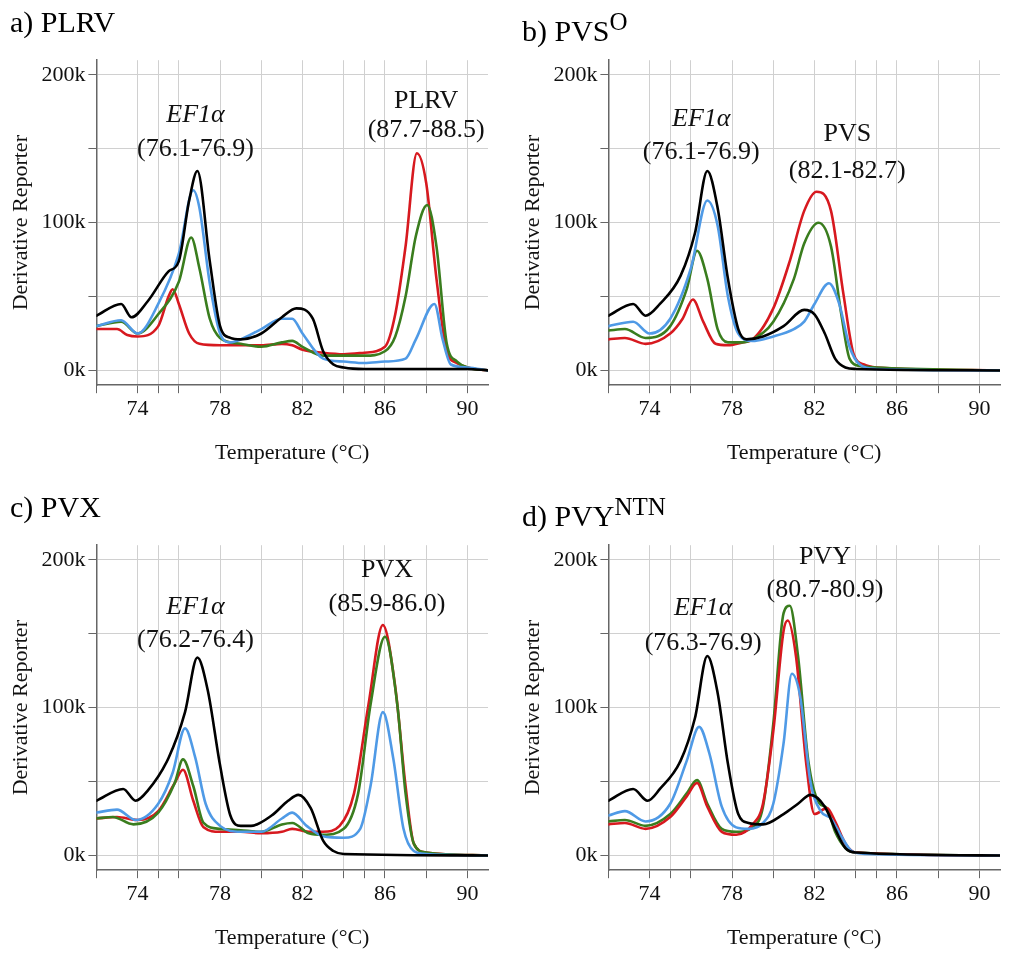 The height and width of the screenshot is (971, 1024). What do you see at coordinates (825, 556) in the screenshot?
I see `annotation: PVY` at bounding box center [825, 556].